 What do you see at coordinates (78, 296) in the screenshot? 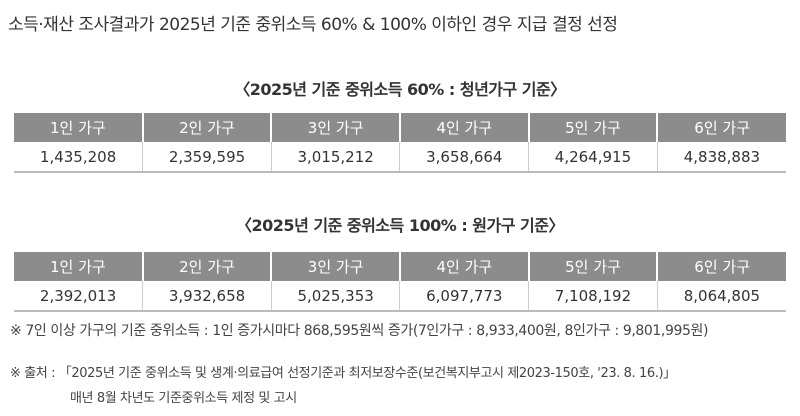
I see `value-cell: 2,392,013` at bounding box center [78, 296].